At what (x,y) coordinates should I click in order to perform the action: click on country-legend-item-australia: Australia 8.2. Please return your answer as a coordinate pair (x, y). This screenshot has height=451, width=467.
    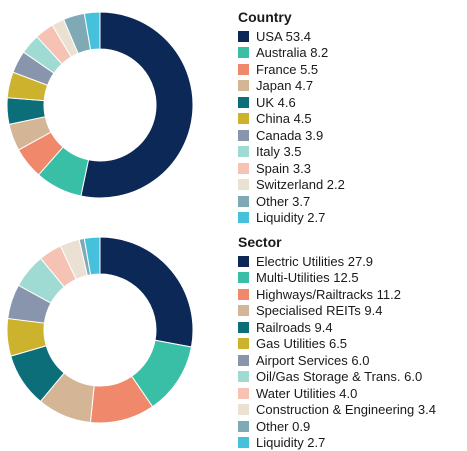
    Looking at the image, I should click on (291, 53).